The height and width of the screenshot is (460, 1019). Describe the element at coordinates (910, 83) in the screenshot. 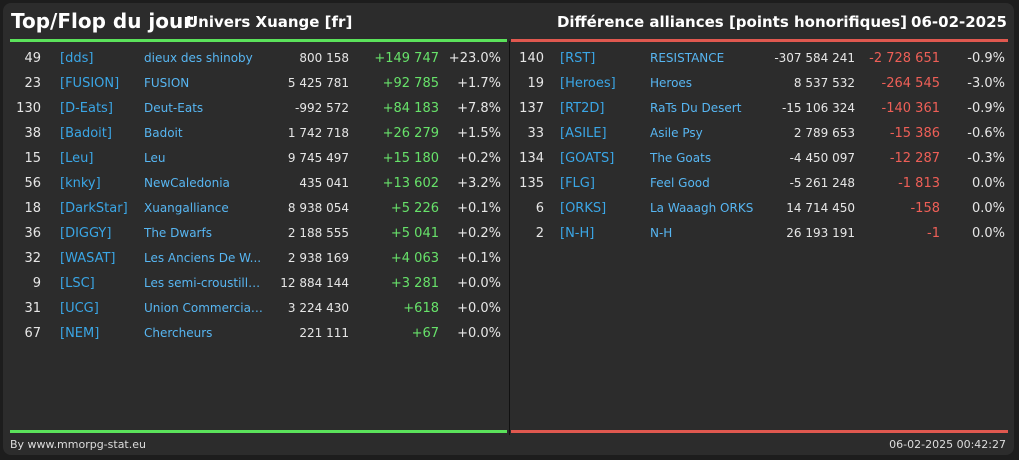

I see `diff-cell: -264 545` at that location.